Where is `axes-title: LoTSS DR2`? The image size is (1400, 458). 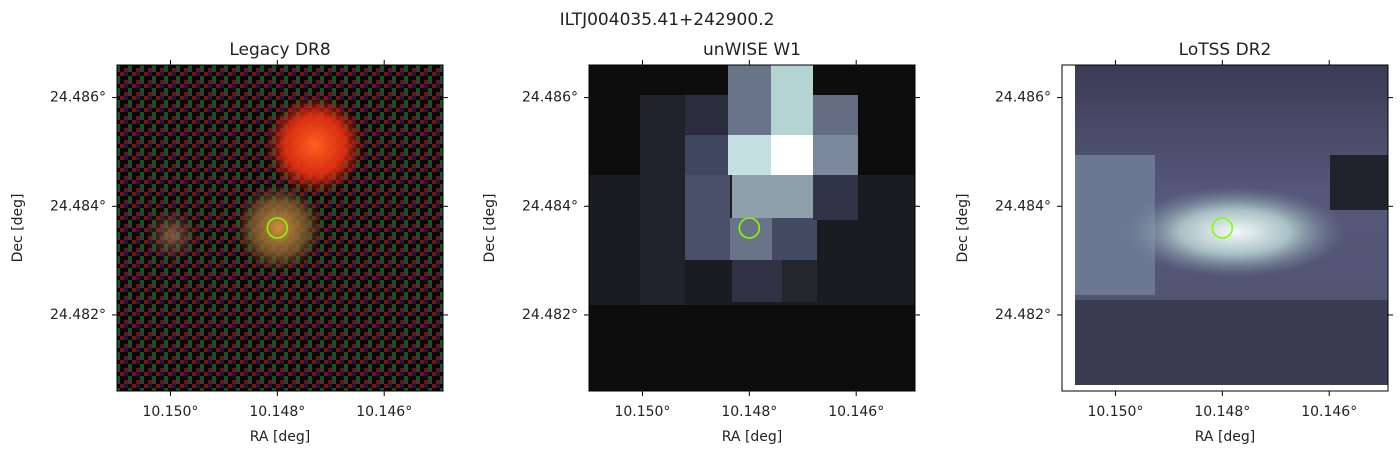
axes-title: LoTSS DR2 is located at coordinates (1225, 50).